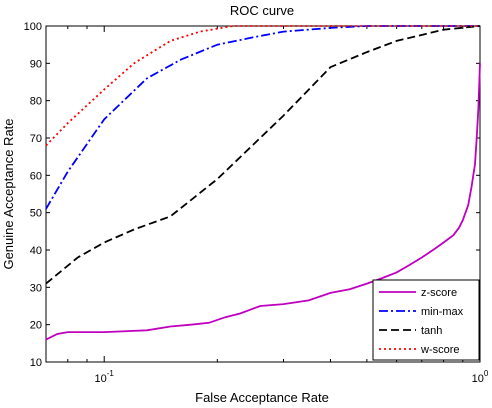  What do you see at coordinates (36, 288) in the screenshot?
I see `y-tick-label: 30` at bounding box center [36, 288].